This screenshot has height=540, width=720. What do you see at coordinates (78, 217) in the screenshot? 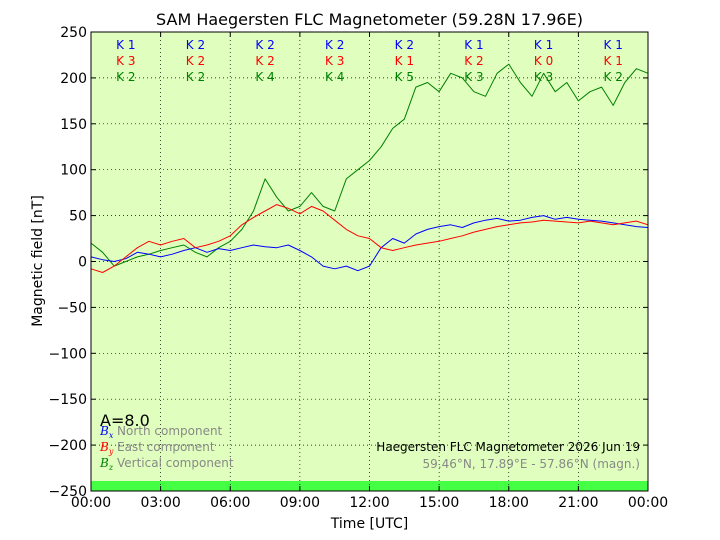
I see `y-tick-label: 50` at bounding box center [78, 217].